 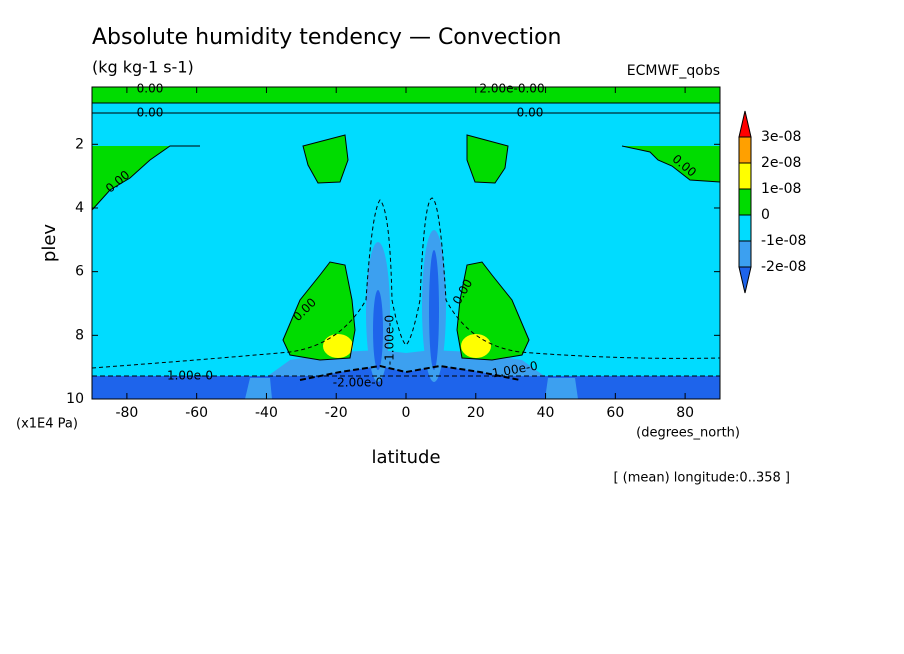 I want to click on source: ECMWF_qobs, so click(x=673, y=71).